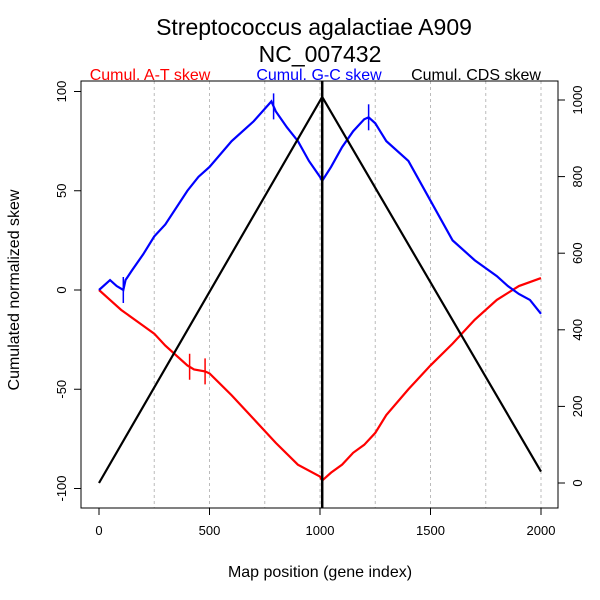 Image resolution: width=600 pixels, height=600 pixels. Describe the element at coordinates (577, 482) in the screenshot. I see `y2-tick-label: 0` at that location.